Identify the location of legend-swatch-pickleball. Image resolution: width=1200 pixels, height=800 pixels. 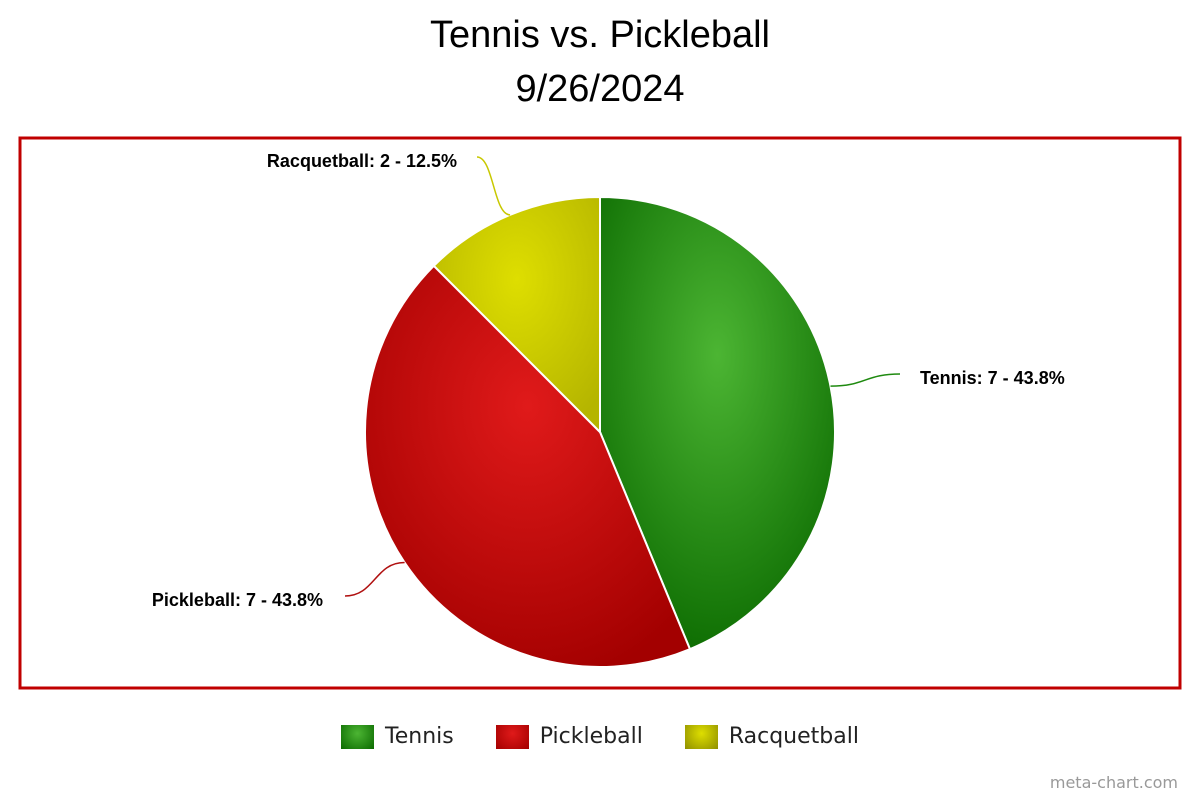
(512, 736).